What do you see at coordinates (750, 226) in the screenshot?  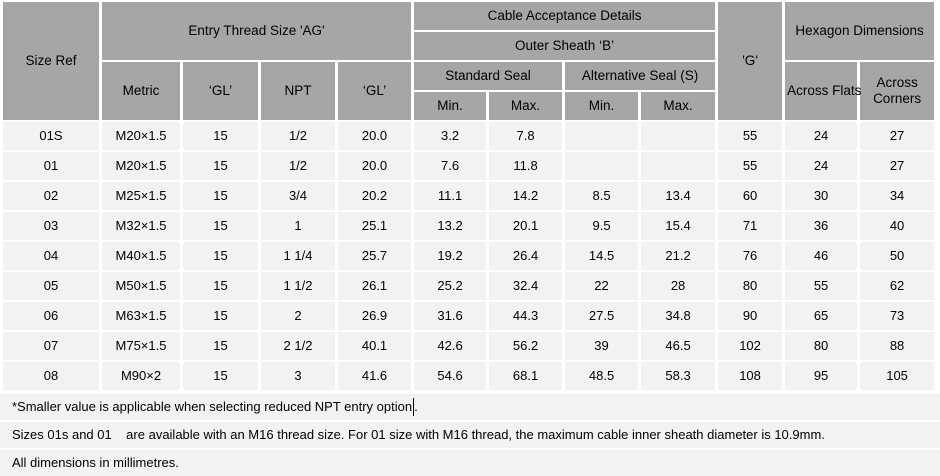 I see `cell-g: 71` at bounding box center [750, 226].